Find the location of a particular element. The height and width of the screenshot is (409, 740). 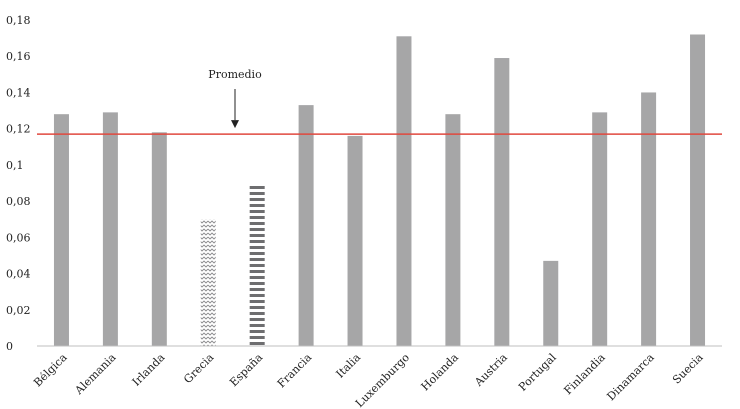

y-tick-label: 0,12 is located at coordinates (18, 129).